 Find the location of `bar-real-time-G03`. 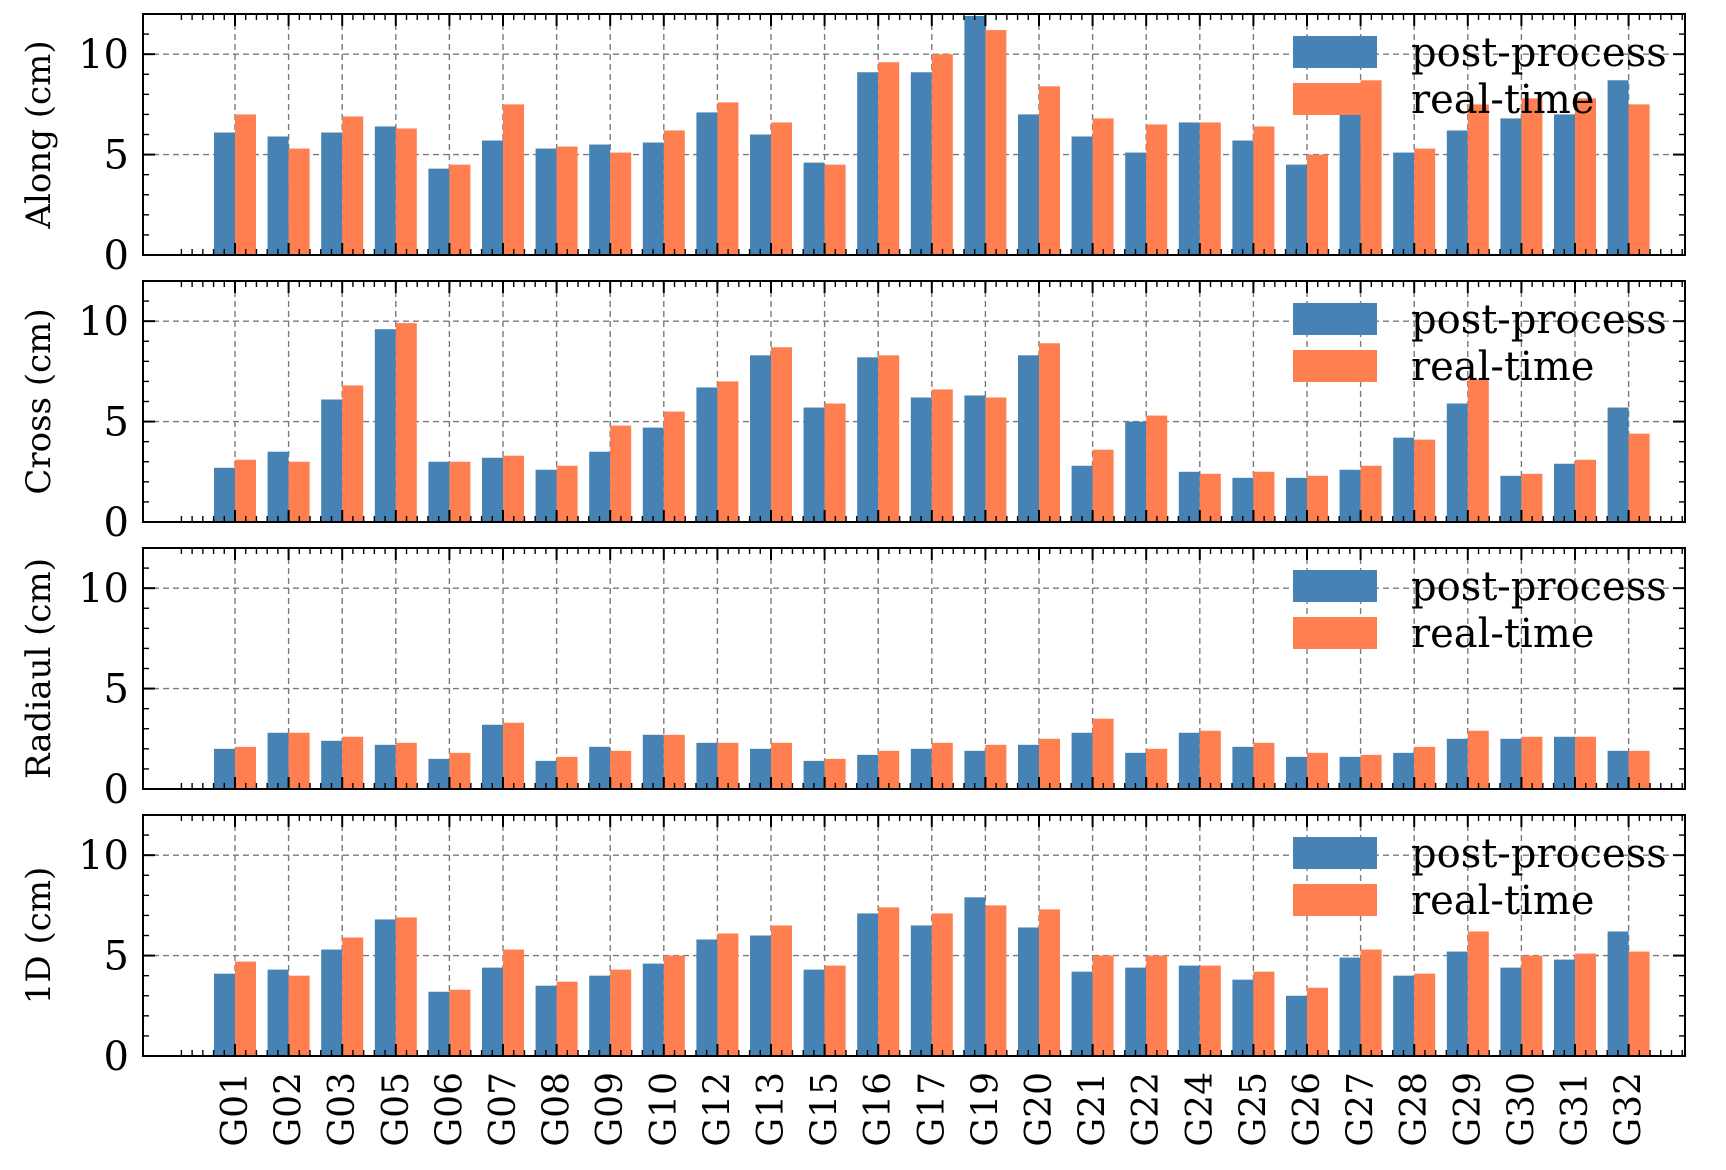

bar-real-time-G03 is located at coordinates (353, 453).